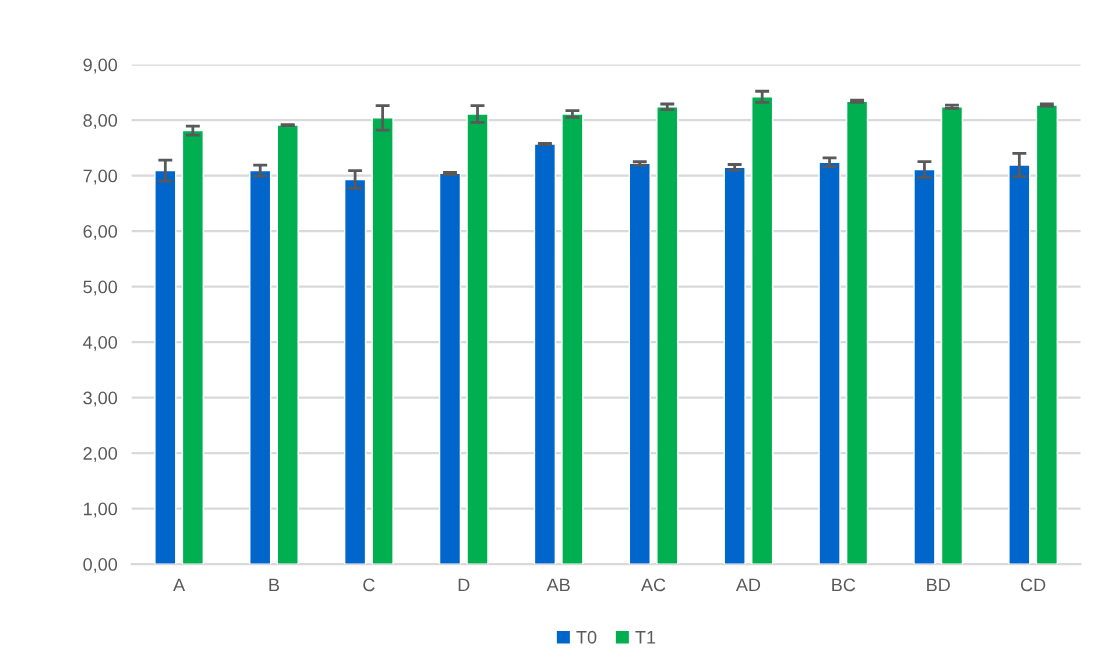  Describe the element at coordinates (558, 585) in the screenshot. I see `x-tick-label: AB` at that location.